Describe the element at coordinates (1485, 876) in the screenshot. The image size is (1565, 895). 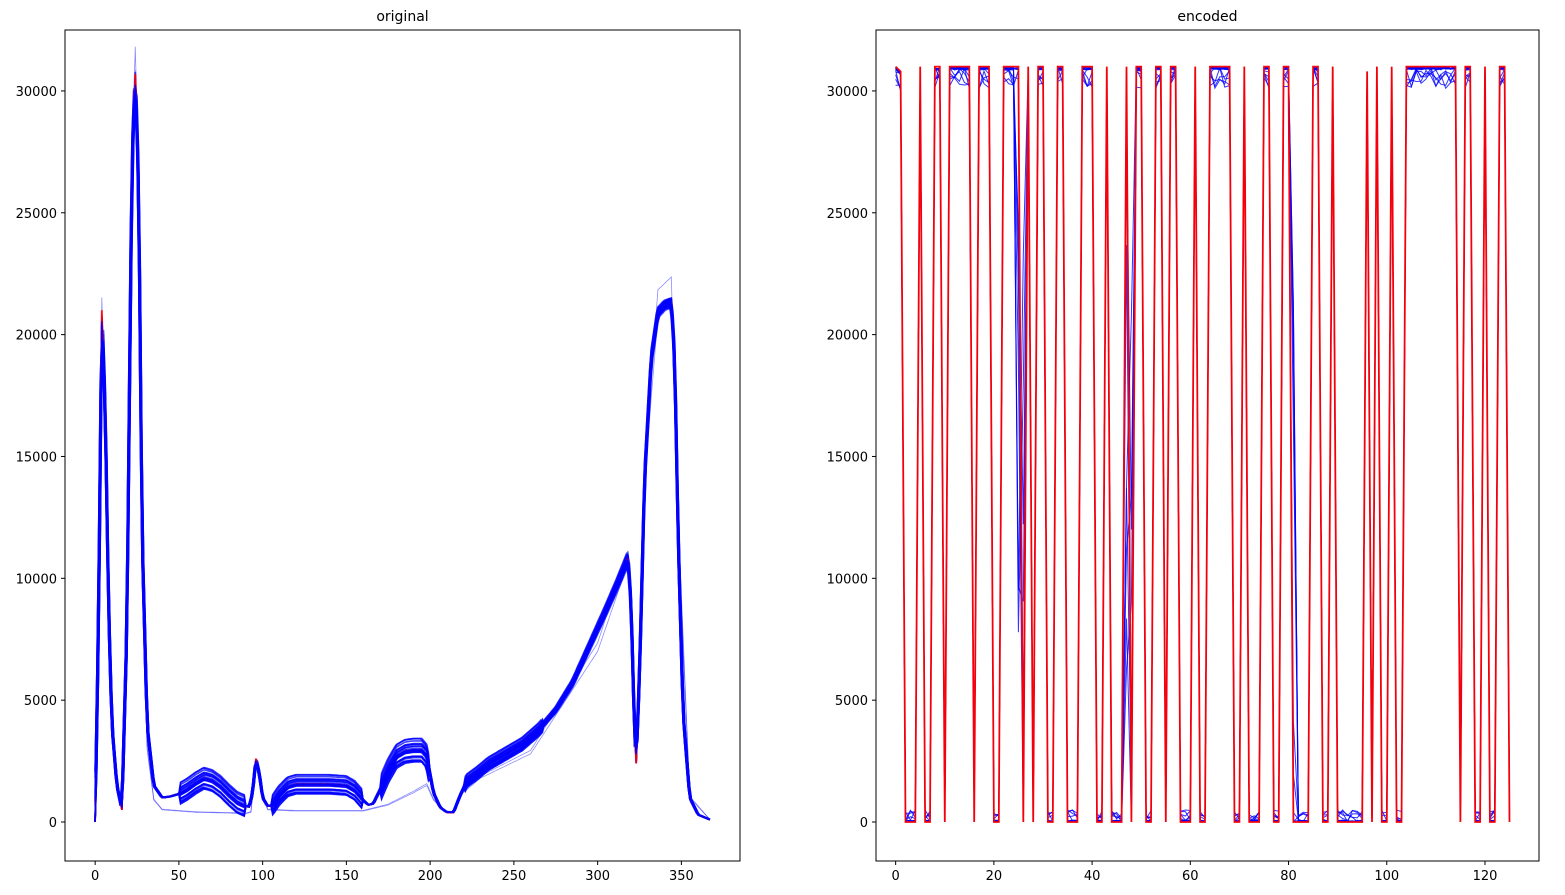
I see `x-tick-label: 120` at that location.